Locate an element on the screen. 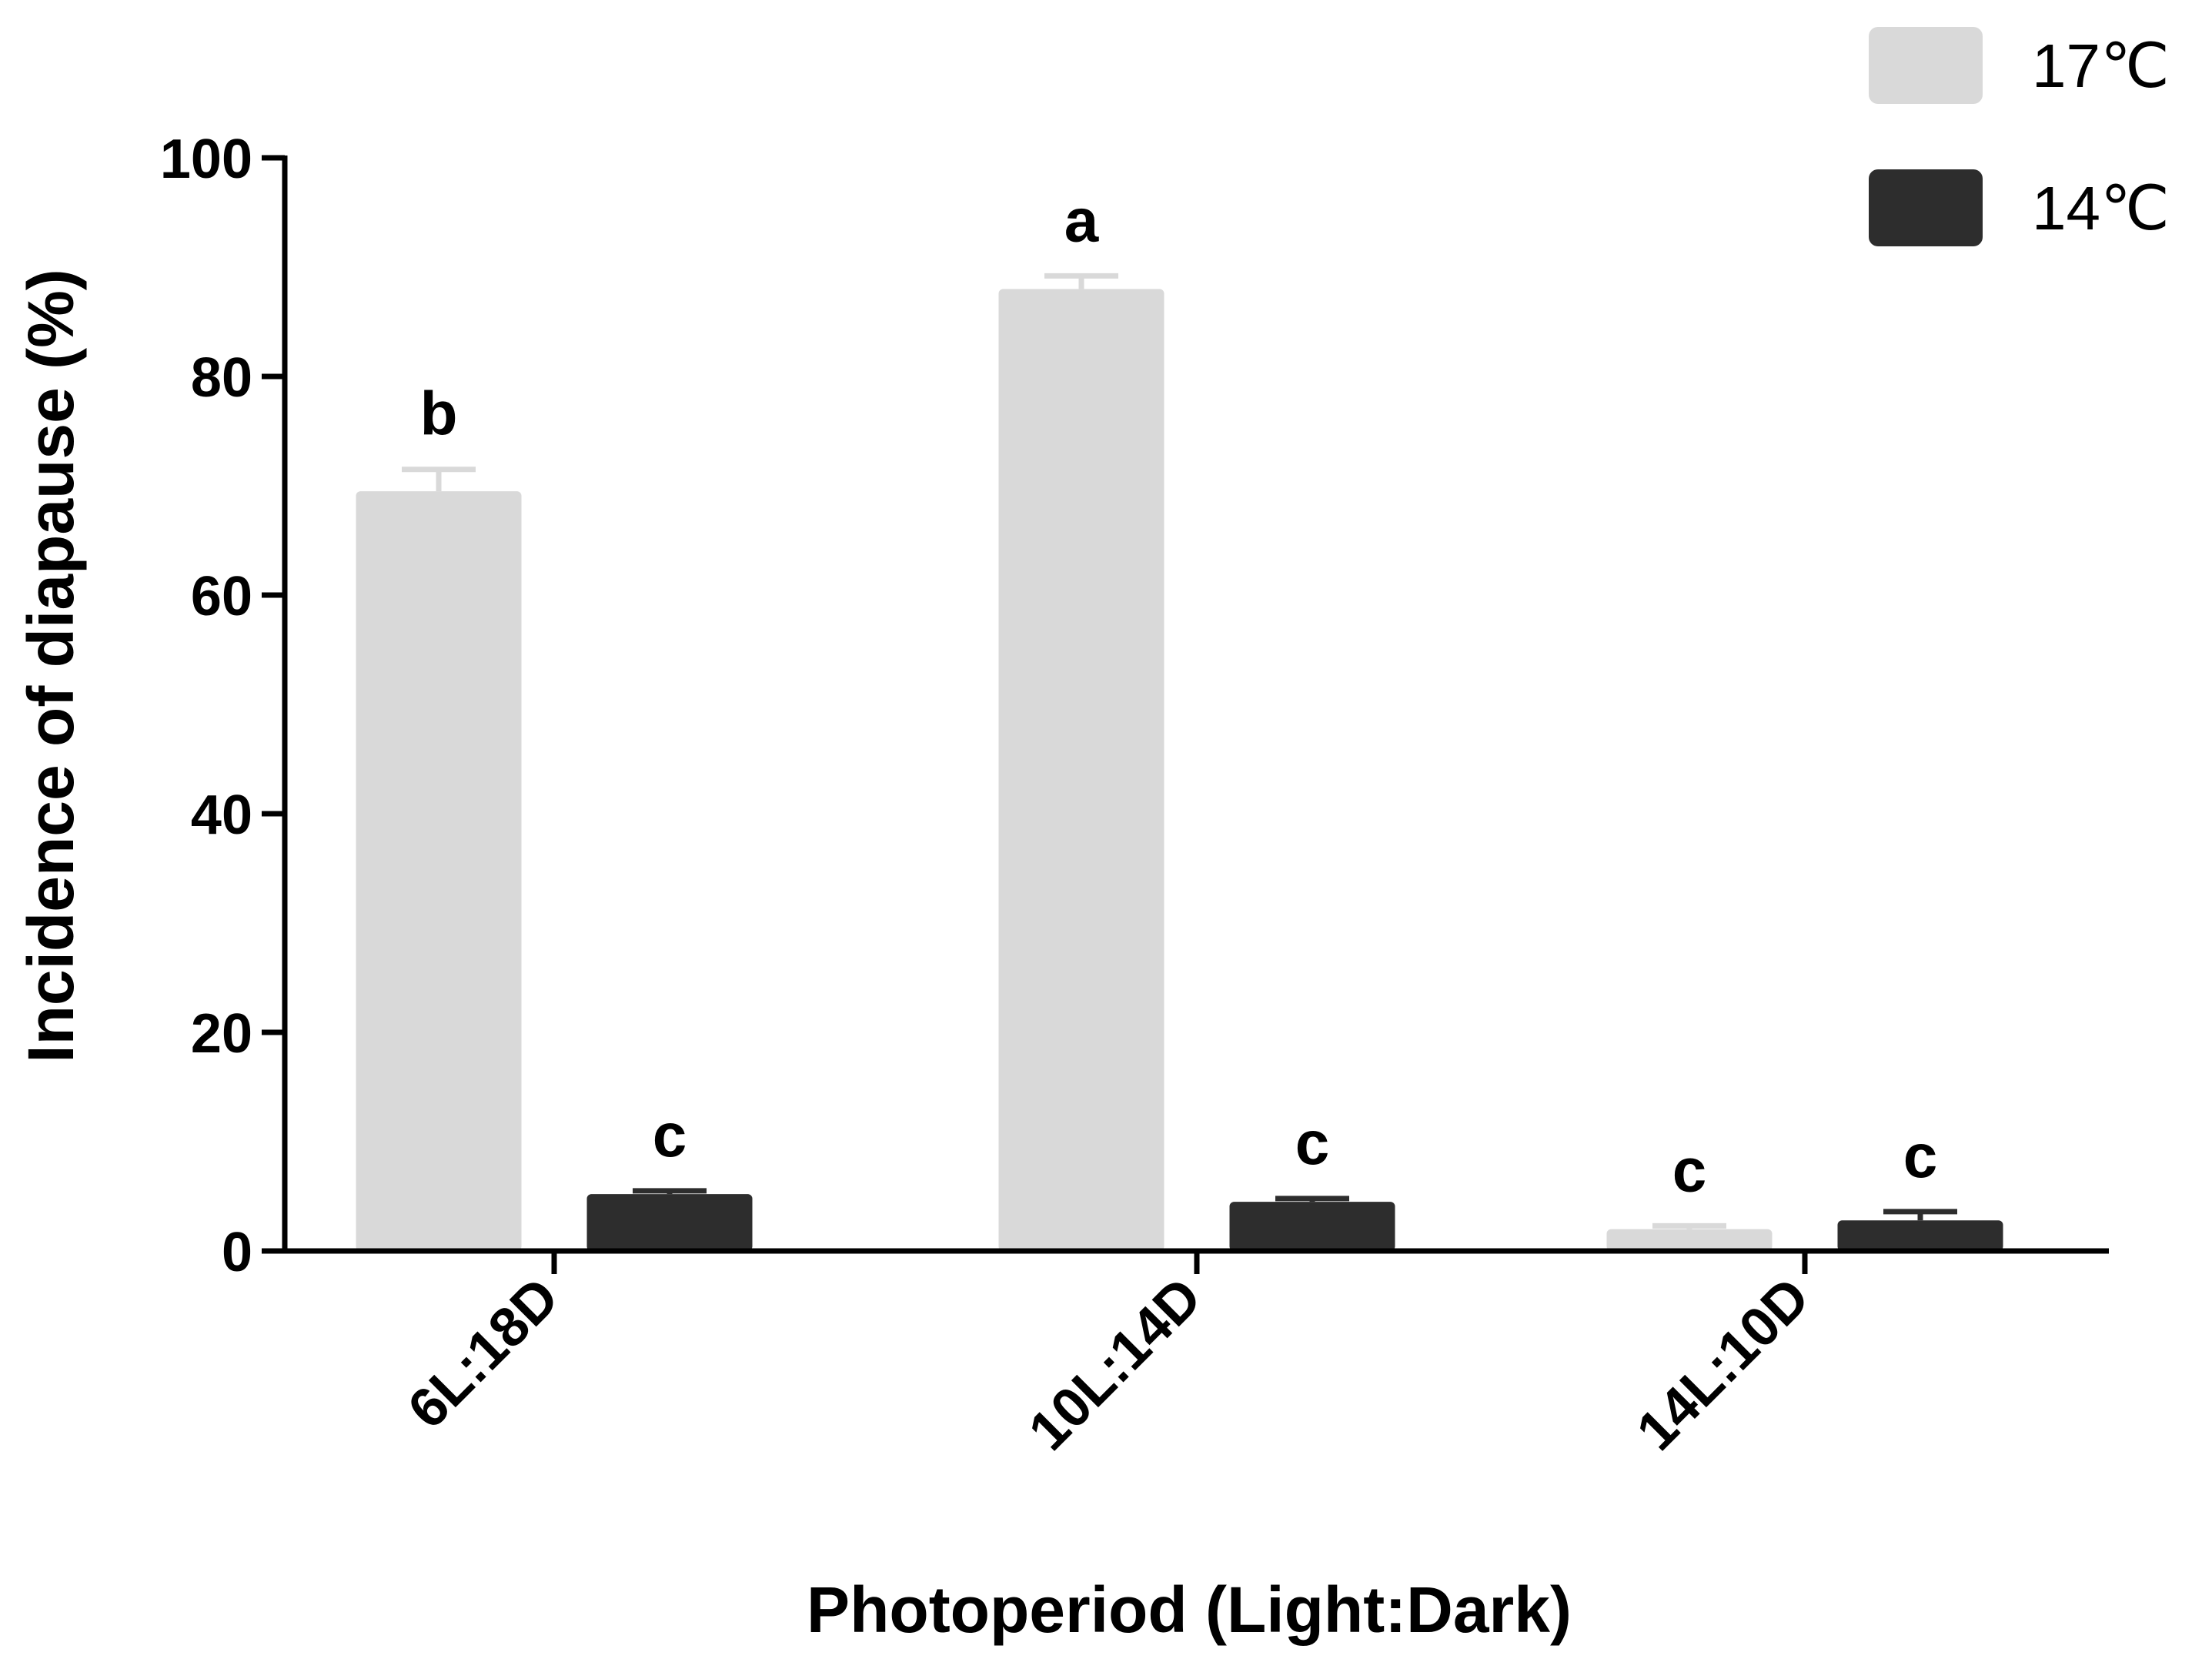 This screenshot has width=2212, height=1669. x-ticks: 6L:18D 10L:14D 14L:10D is located at coordinates (1108, 1356).